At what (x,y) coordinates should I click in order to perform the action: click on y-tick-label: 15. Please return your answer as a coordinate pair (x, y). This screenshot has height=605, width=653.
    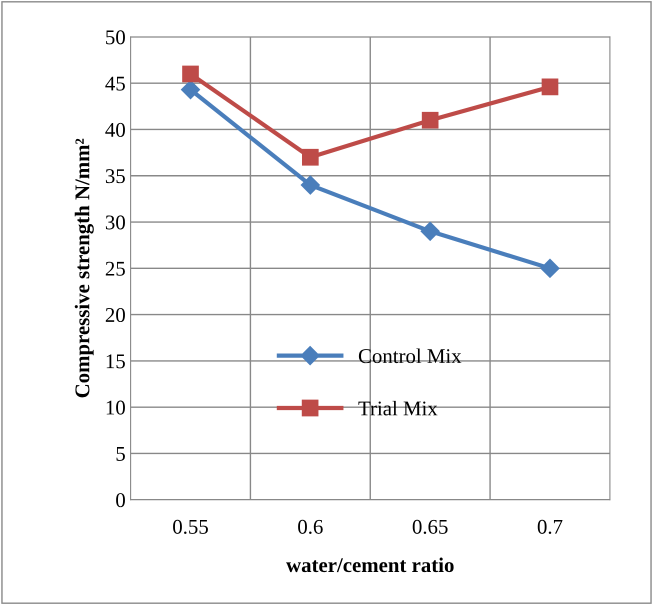
    Looking at the image, I should click on (115, 361).